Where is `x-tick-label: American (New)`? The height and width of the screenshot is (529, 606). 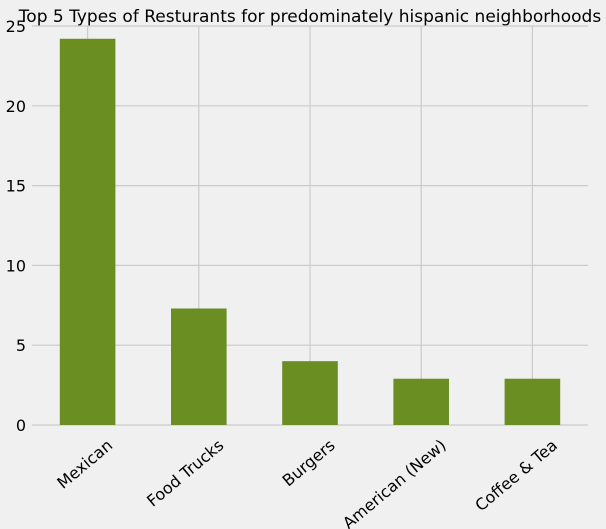
x-tick-label: American (New) is located at coordinates (394, 482).